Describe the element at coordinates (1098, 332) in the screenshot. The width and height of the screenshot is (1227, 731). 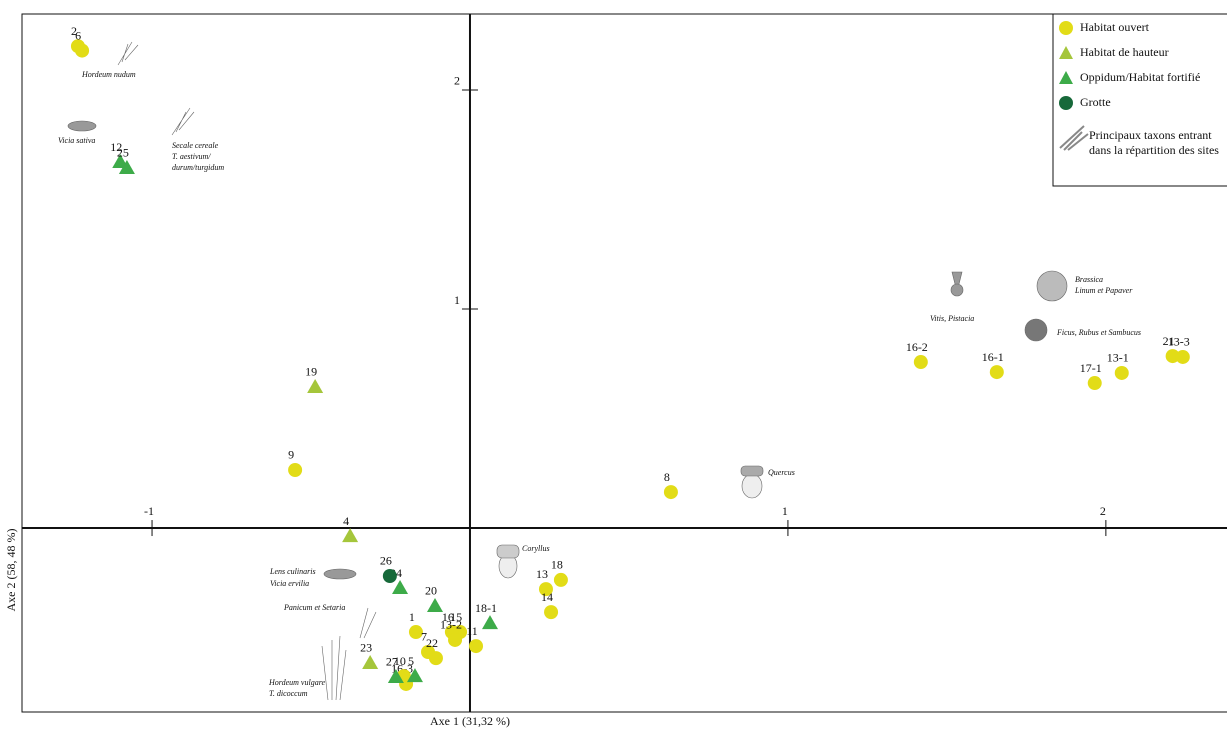
I see `taxon-annotation: Ficus, Rubus et Sambucus` at that location.